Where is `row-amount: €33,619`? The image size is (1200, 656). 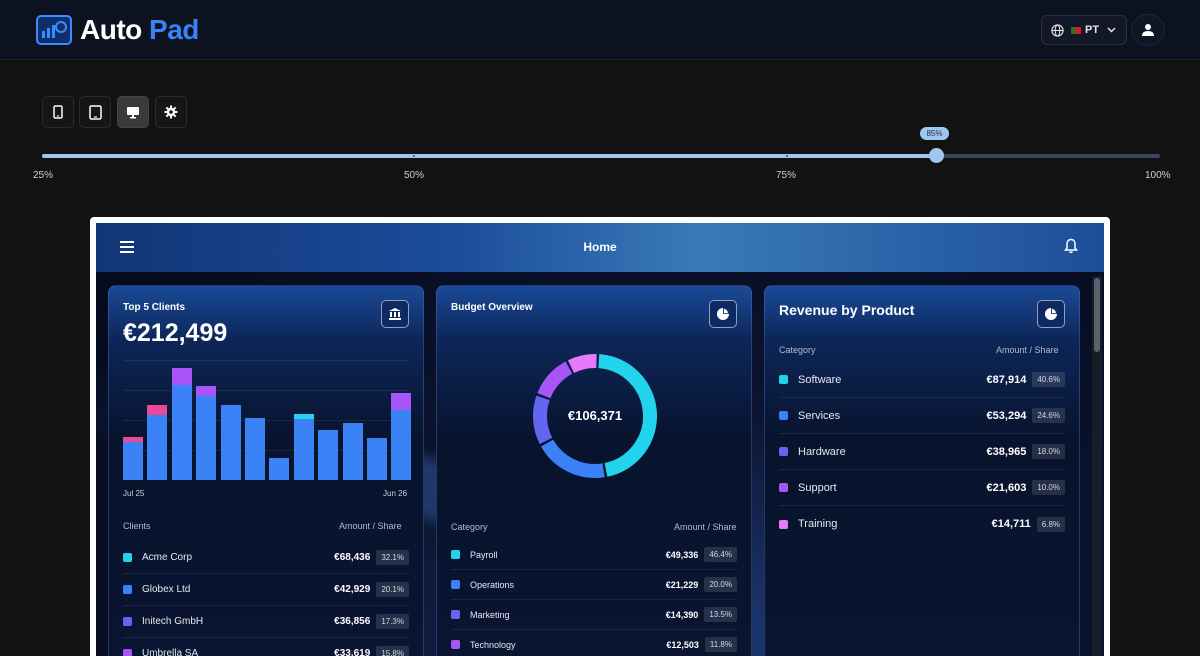 row-amount: €33,619 is located at coordinates (352, 652).